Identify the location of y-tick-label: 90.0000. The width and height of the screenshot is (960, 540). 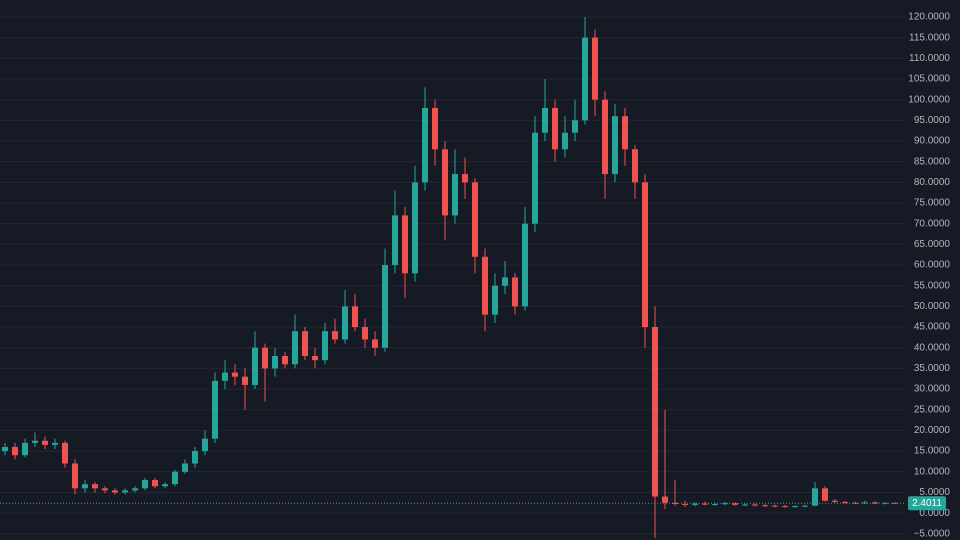
(932, 141).